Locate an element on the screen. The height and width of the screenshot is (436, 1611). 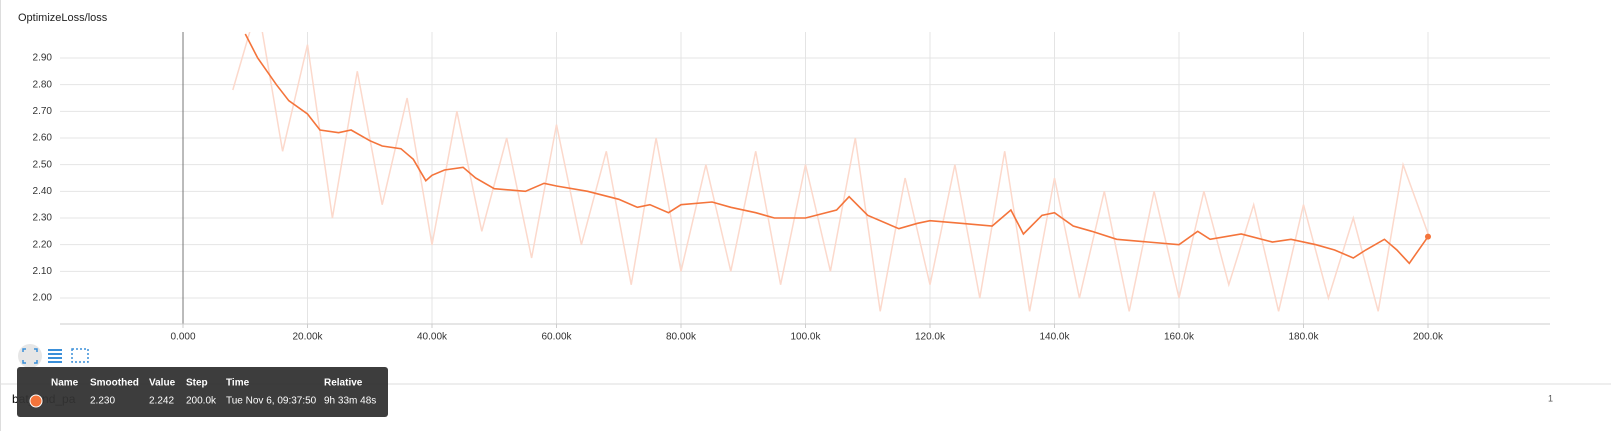
tooltip-header: Relative is located at coordinates (343, 383).